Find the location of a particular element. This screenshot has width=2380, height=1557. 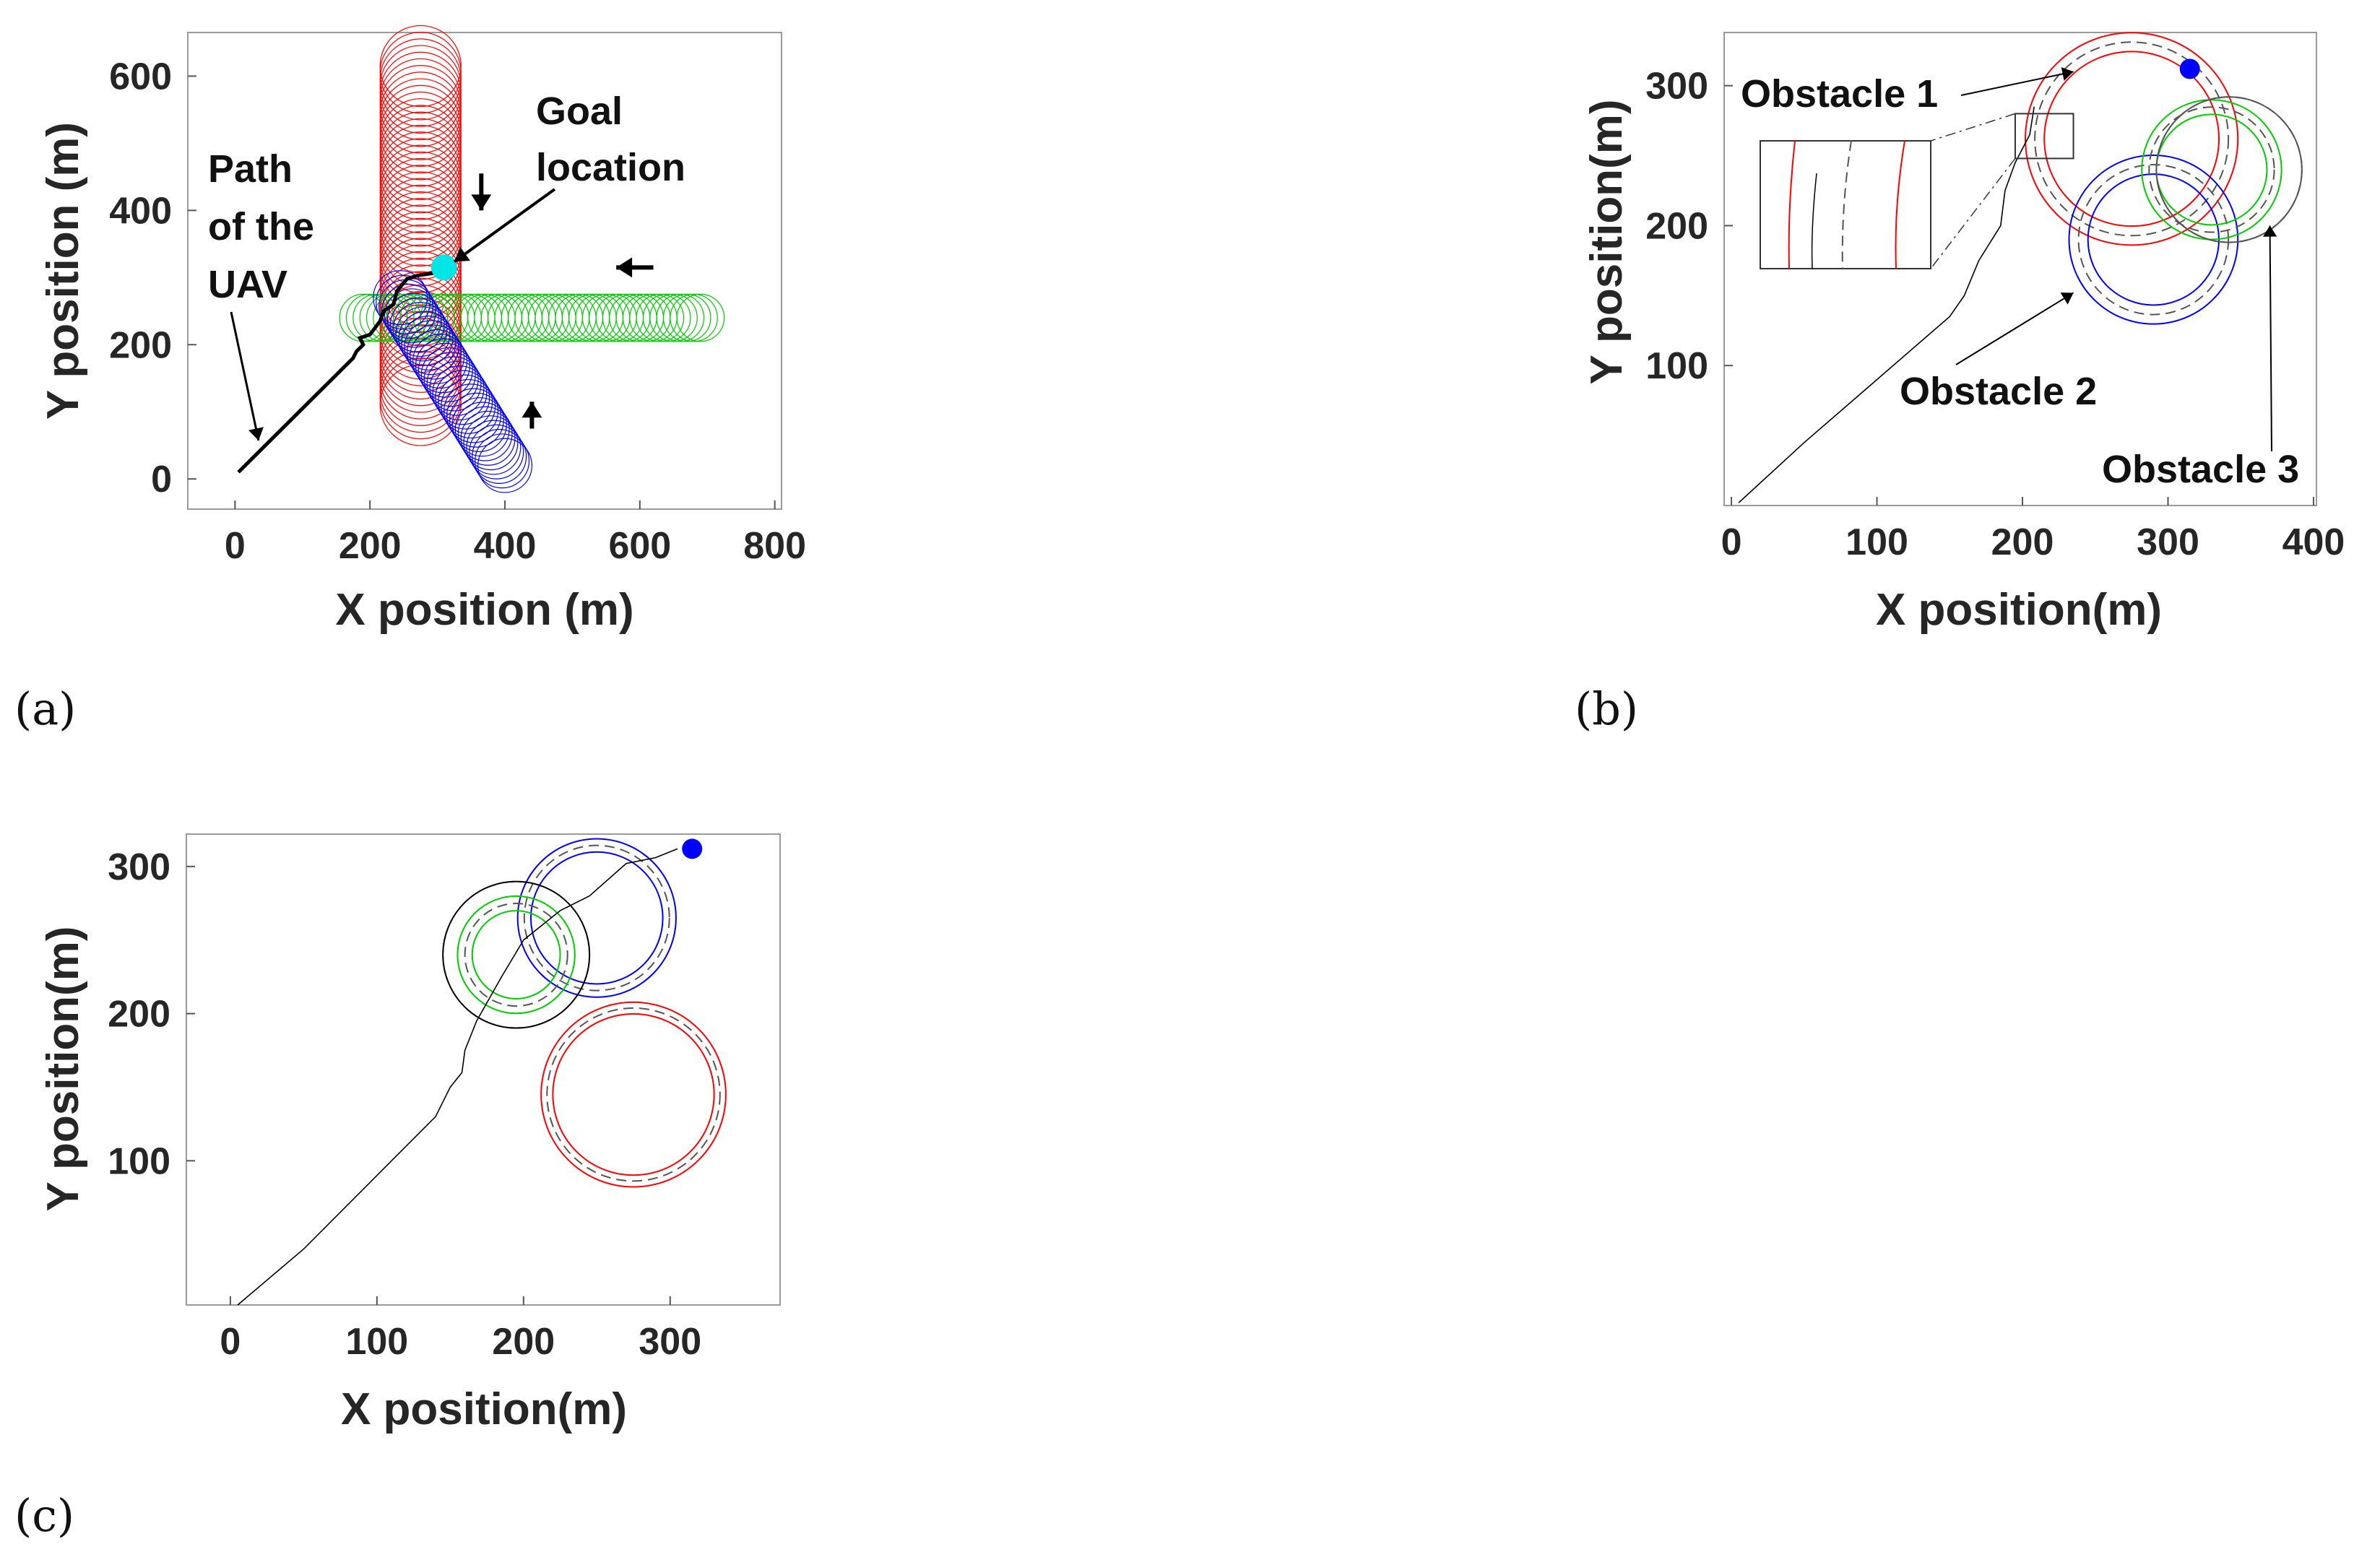

goal-label-line-1: Goal is located at coordinates (579, 112).